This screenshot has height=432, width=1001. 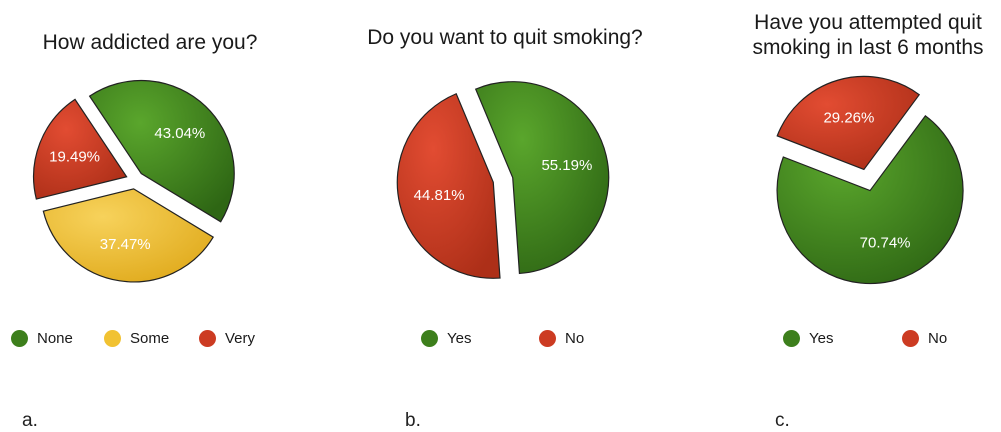 I want to click on slice-data-label: 43.04%, so click(x=179, y=133).